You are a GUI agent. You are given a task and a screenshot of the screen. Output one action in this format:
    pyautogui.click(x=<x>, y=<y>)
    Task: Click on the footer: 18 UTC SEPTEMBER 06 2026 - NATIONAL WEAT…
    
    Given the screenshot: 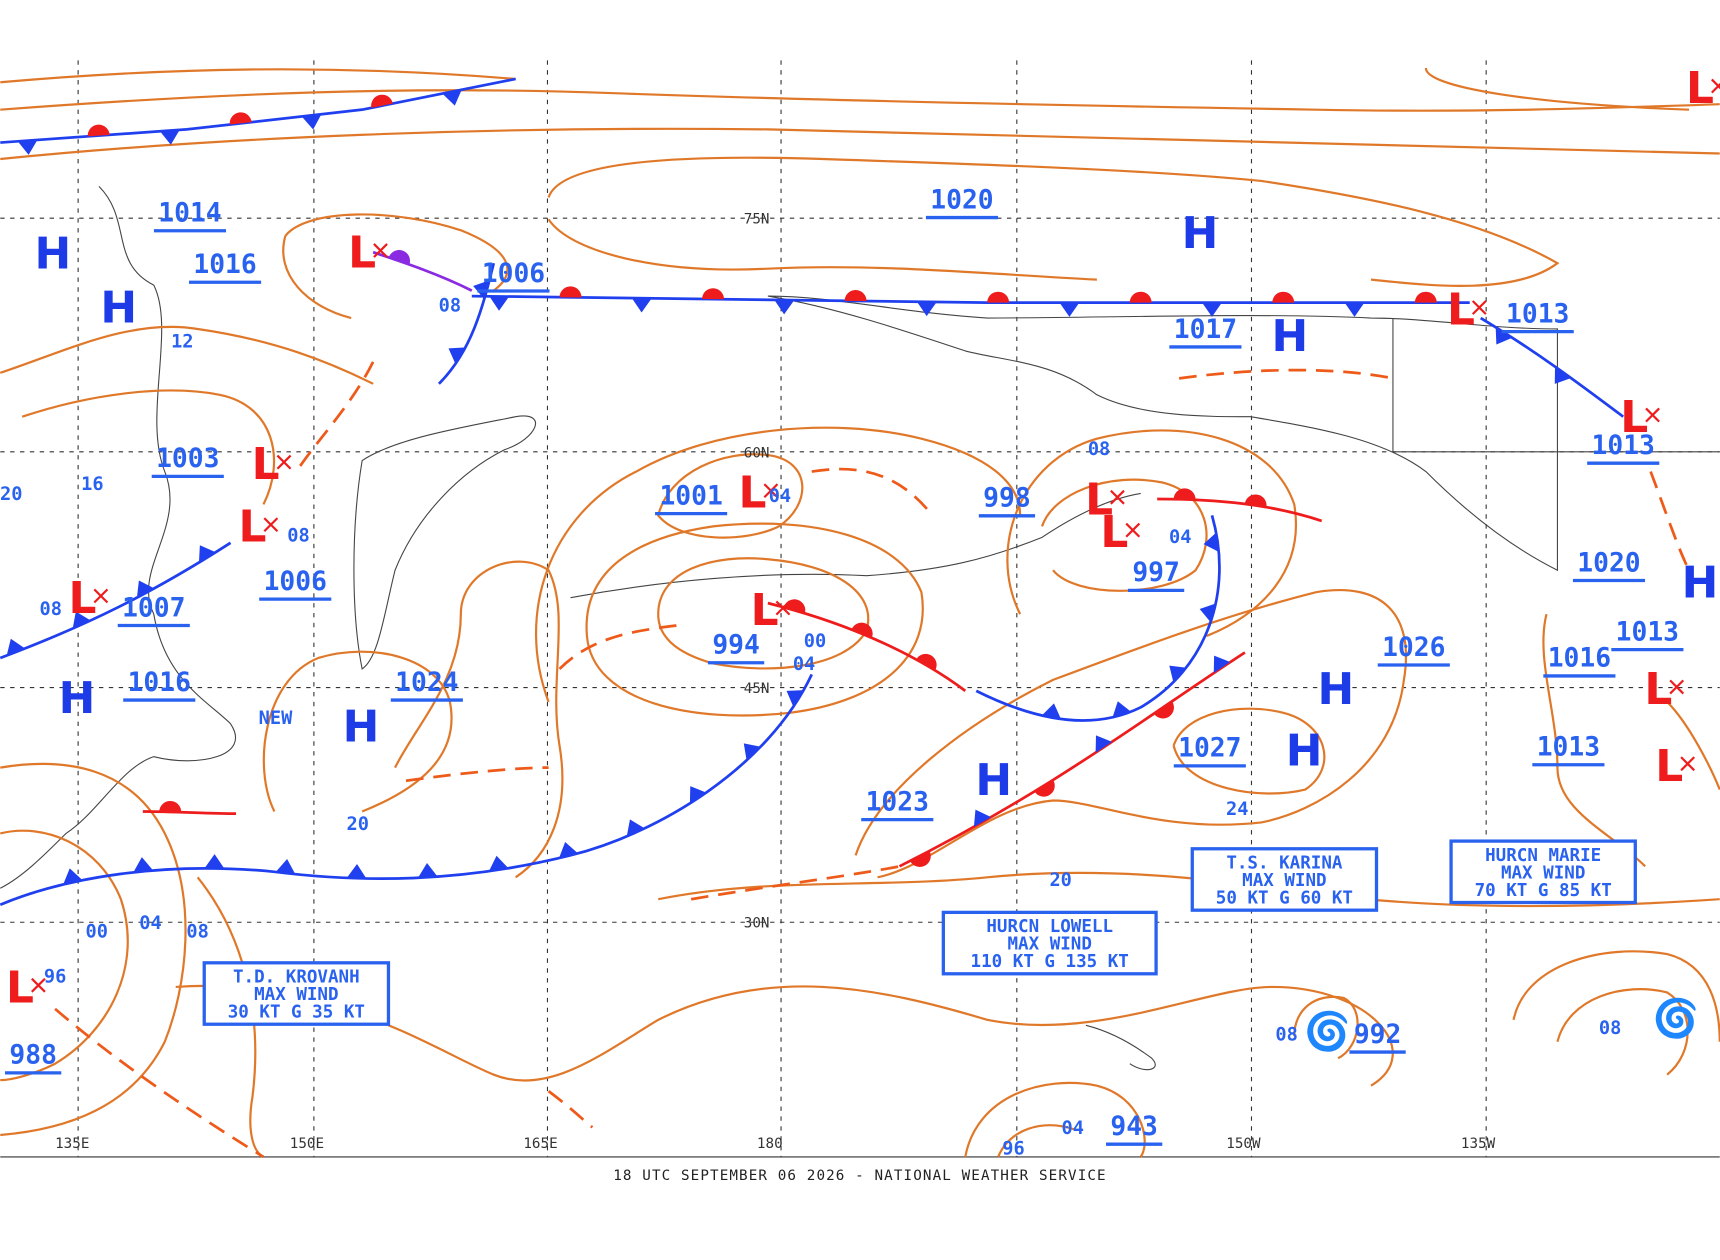 What is the action you would take?
    pyautogui.click(x=859, y=1176)
    